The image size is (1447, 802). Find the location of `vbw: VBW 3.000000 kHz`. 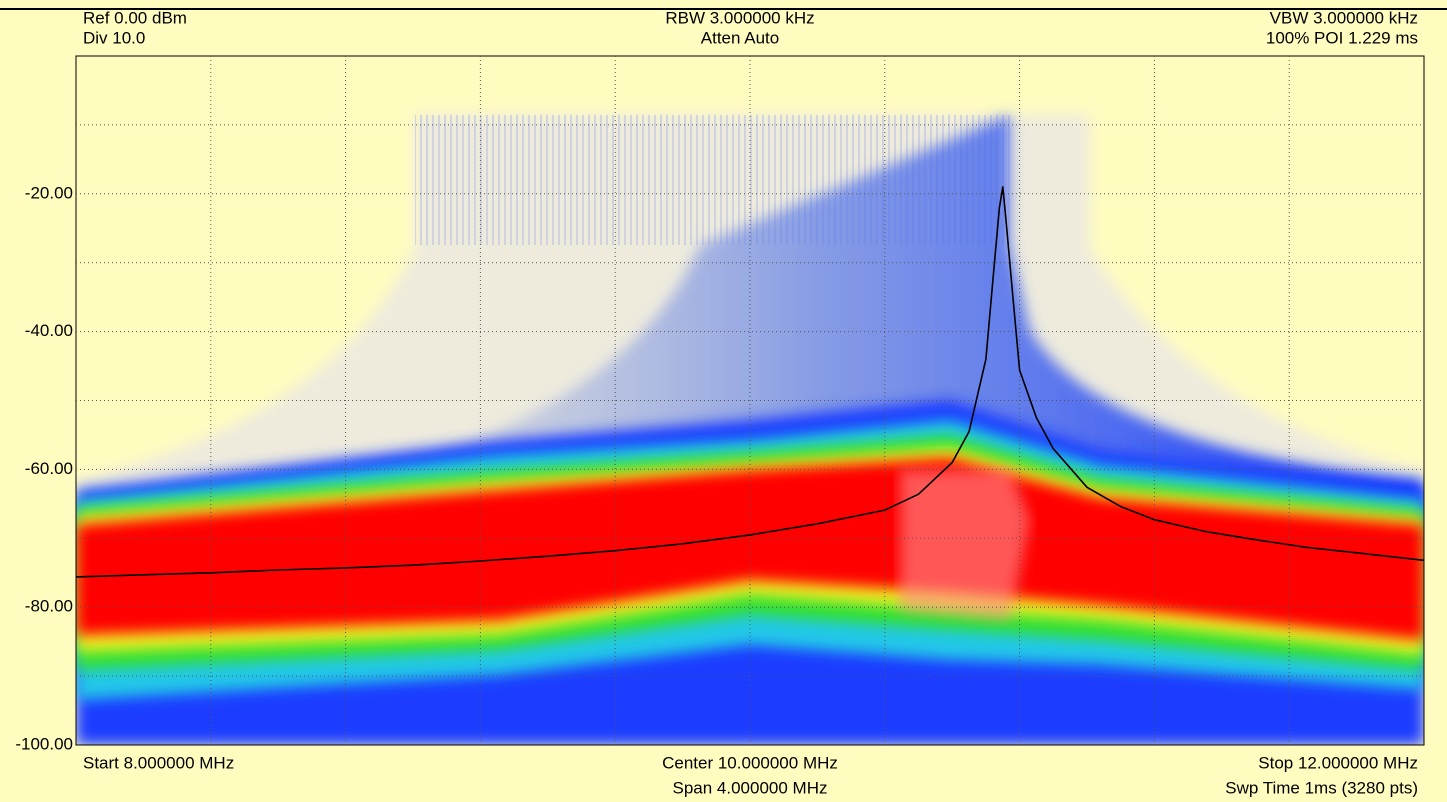

vbw: VBW 3.000000 kHz is located at coordinates (1344, 17).